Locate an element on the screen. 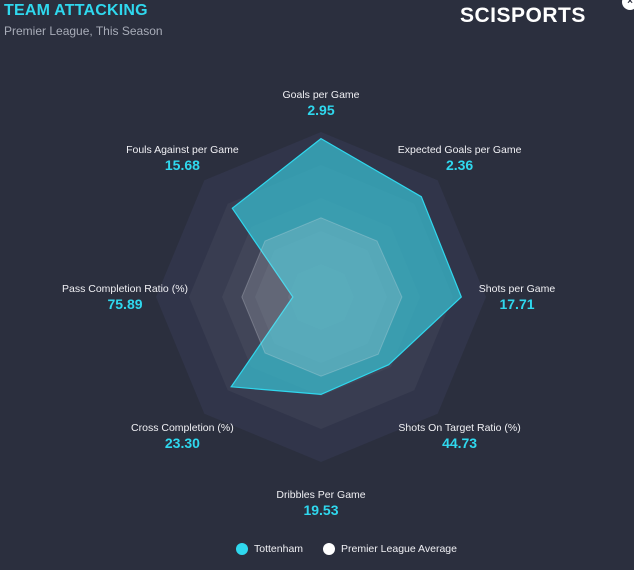 The height and width of the screenshot is (570, 634). axis-label-2: Shots per Game 17.71 is located at coordinates (517, 298).